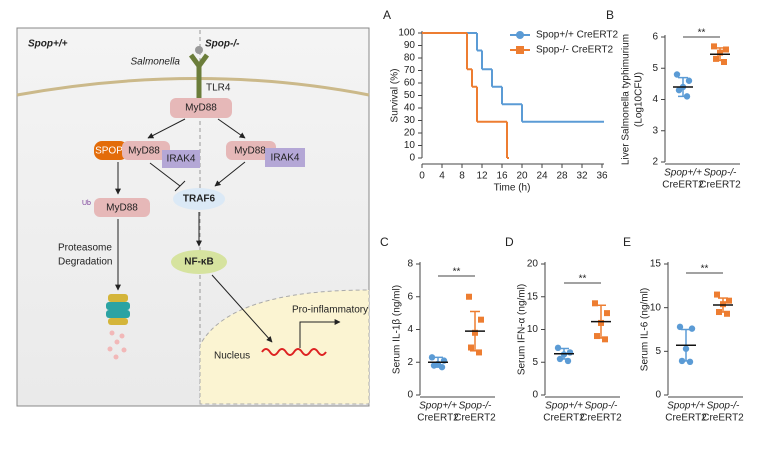 The image size is (774, 455). What do you see at coordinates (462, 176) in the screenshot?
I see `x-tick-label: 8` at bounding box center [462, 176].